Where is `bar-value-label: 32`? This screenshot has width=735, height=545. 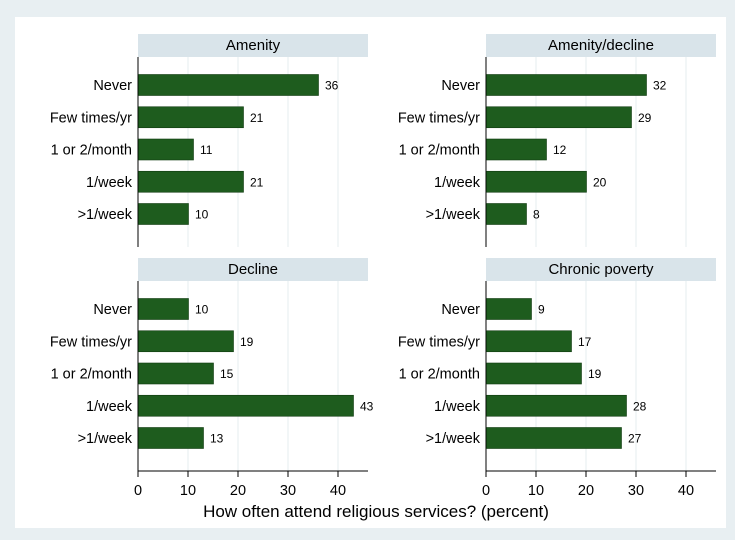
bar-value-label: 32 is located at coordinates (660, 86).